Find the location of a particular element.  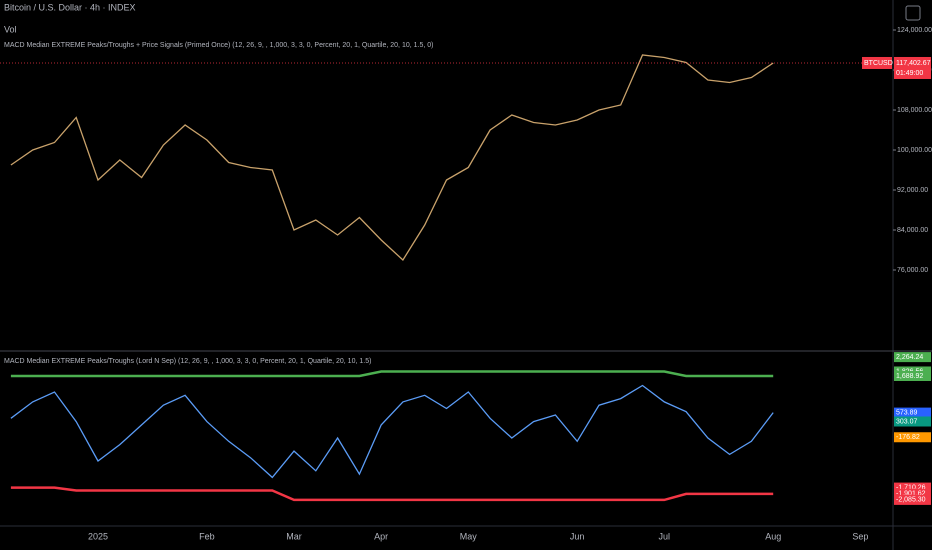

y-tick-label: 76,000.00 is located at coordinates (912, 270).